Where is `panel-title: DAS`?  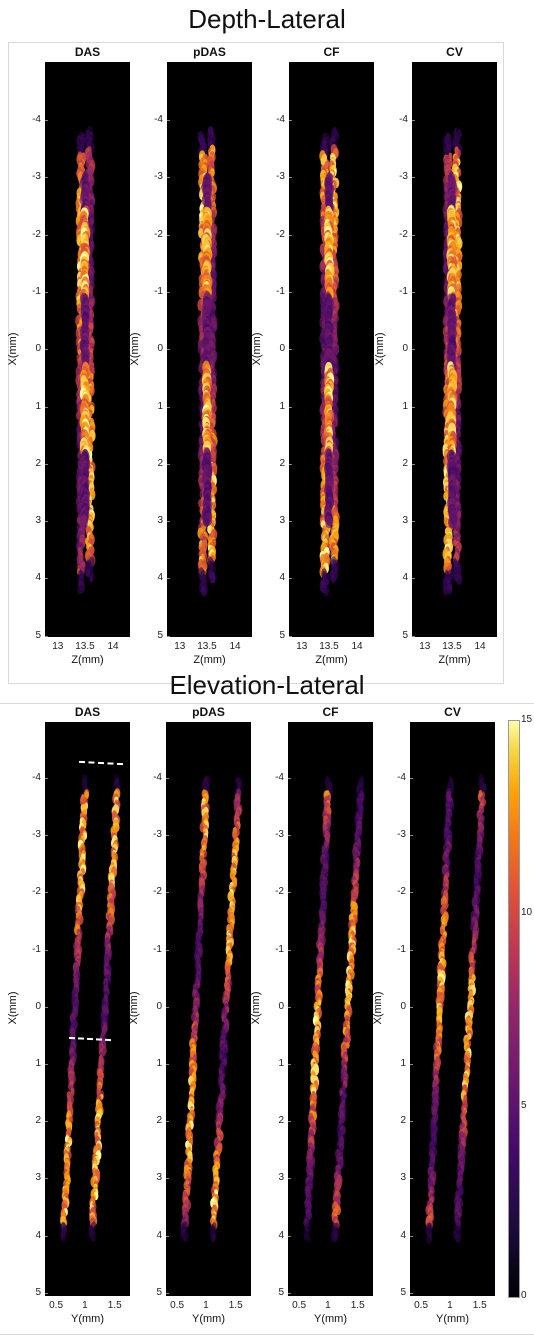 panel-title: DAS is located at coordinates (87, 52).